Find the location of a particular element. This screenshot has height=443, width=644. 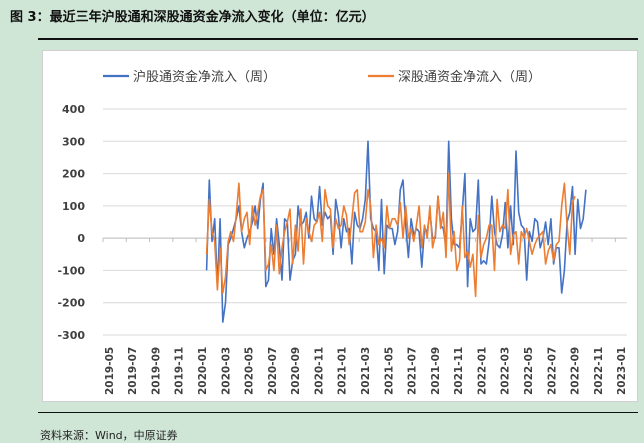

top-rule is located at coordinates (338, 39).